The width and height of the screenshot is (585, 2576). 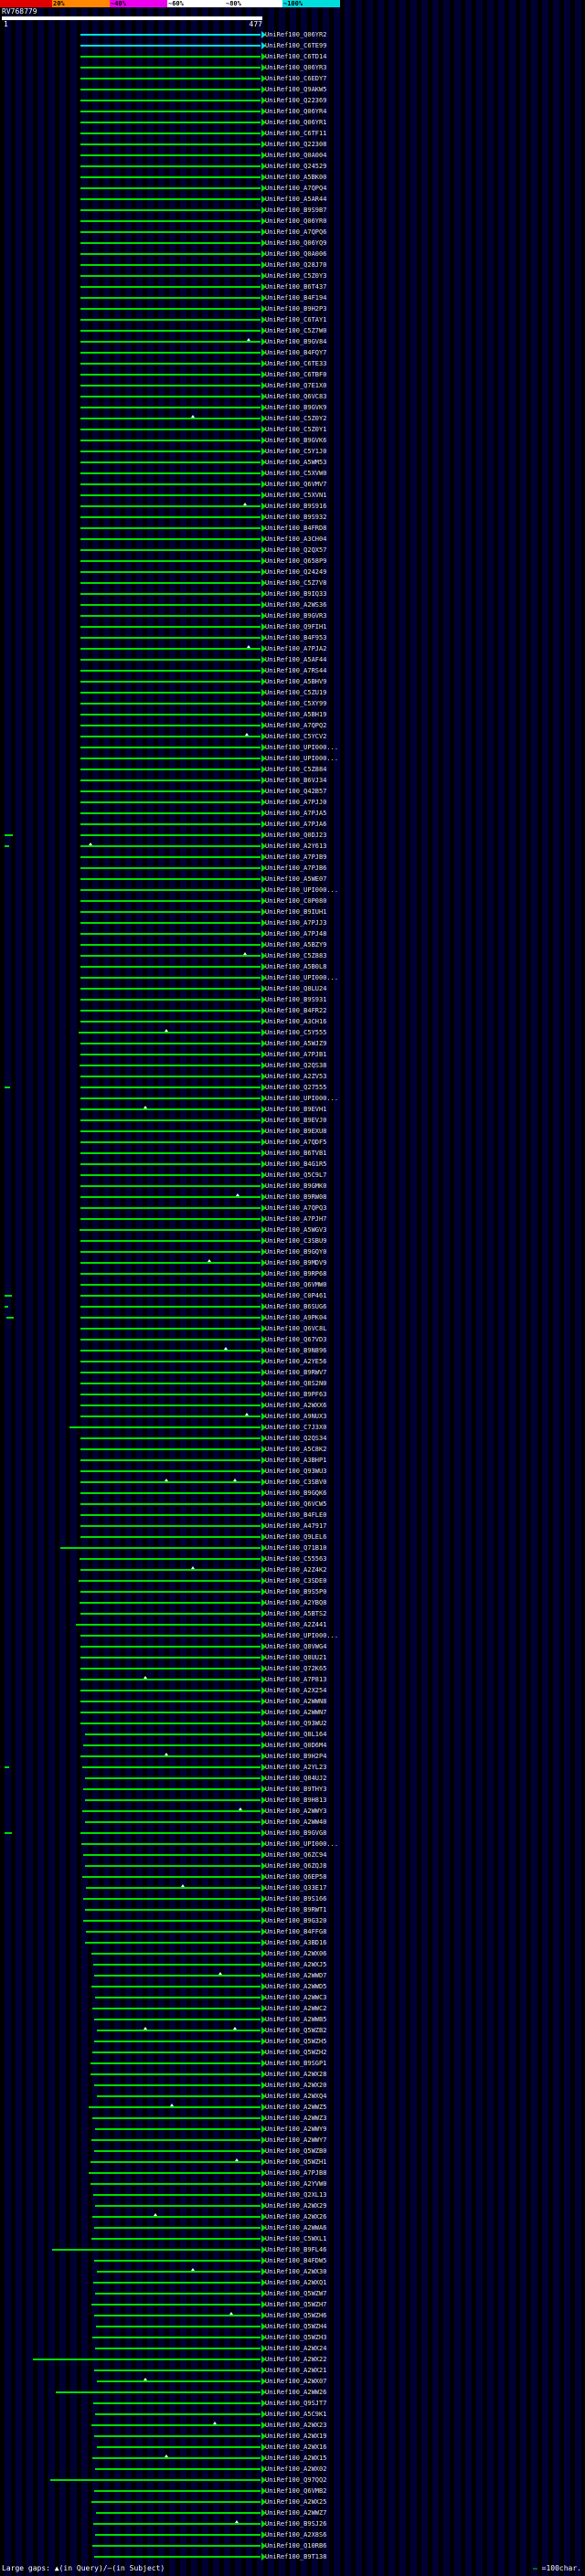 What do you see at coordinates (296, 210) in the screenshot?
I see `hit-label: UniRef100_B9S9B7` at bounding box center [296, 210].